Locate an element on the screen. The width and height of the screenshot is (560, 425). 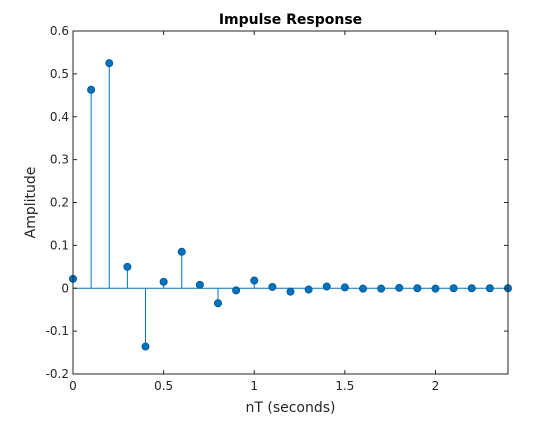
y-tick-label: 0.2 is located at coordinates (59, 203).